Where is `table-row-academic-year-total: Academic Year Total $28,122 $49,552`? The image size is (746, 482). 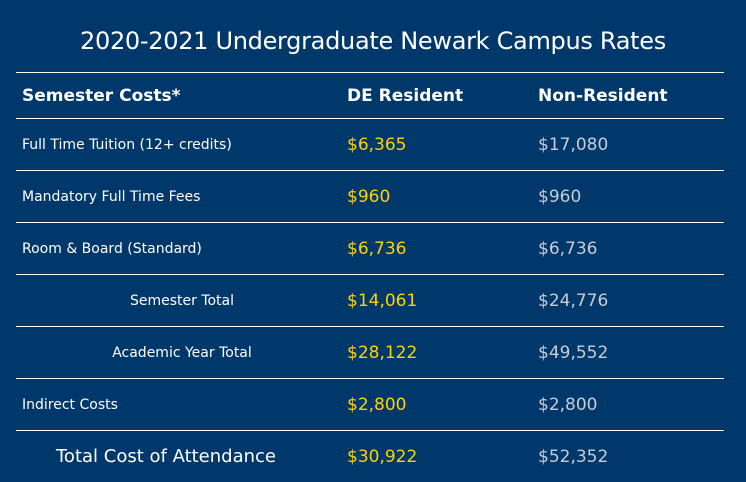 table-row-academic-year-total: Academic Year Total $28,122 $49,552 is located at coordinates (370, 353).